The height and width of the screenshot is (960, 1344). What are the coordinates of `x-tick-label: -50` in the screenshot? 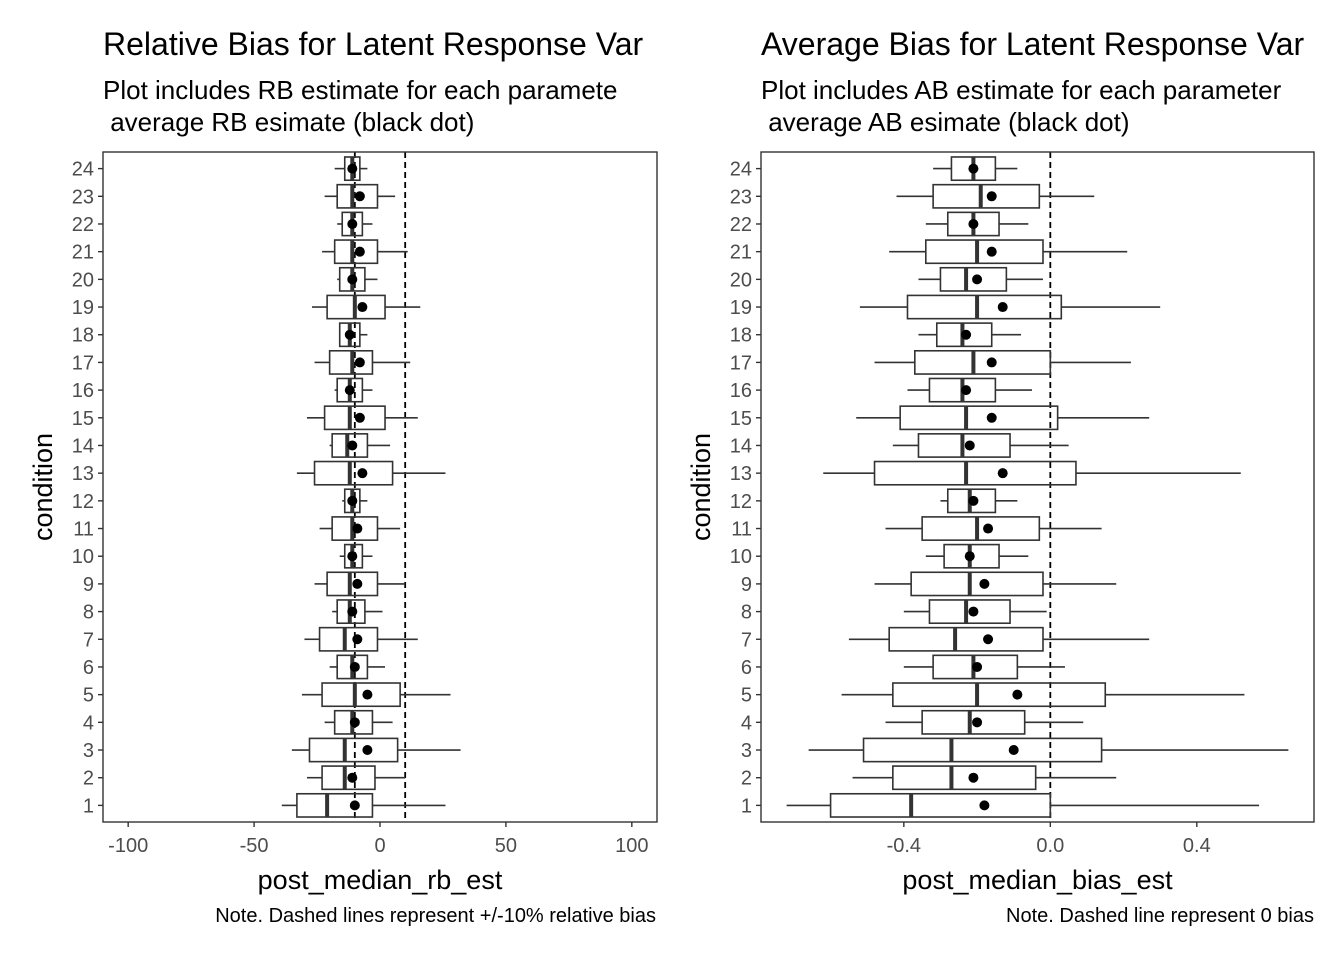 It's located at (254, 846).